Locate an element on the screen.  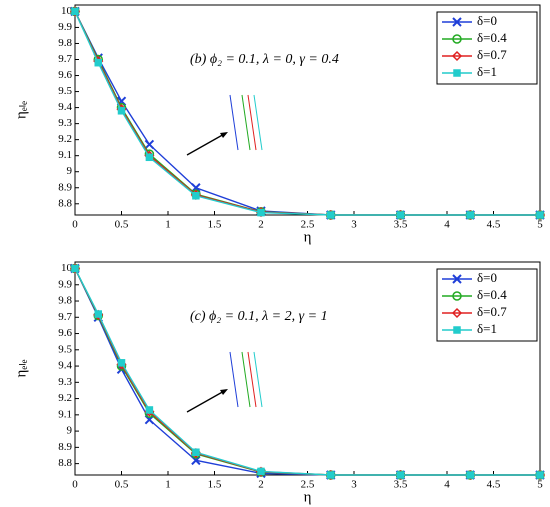
x-tick-label: 1 is located at coordinates (168, 485).